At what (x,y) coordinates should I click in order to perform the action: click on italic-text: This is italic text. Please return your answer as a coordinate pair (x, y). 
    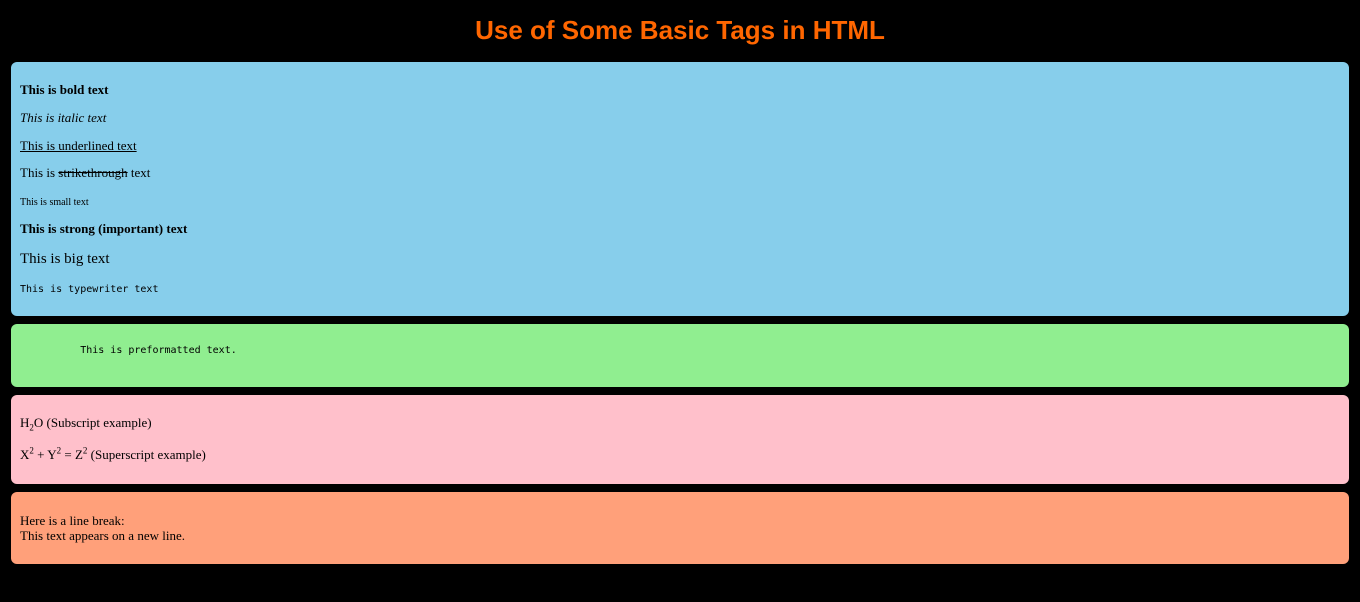
    Looking at the image, I should click on (63, 117).